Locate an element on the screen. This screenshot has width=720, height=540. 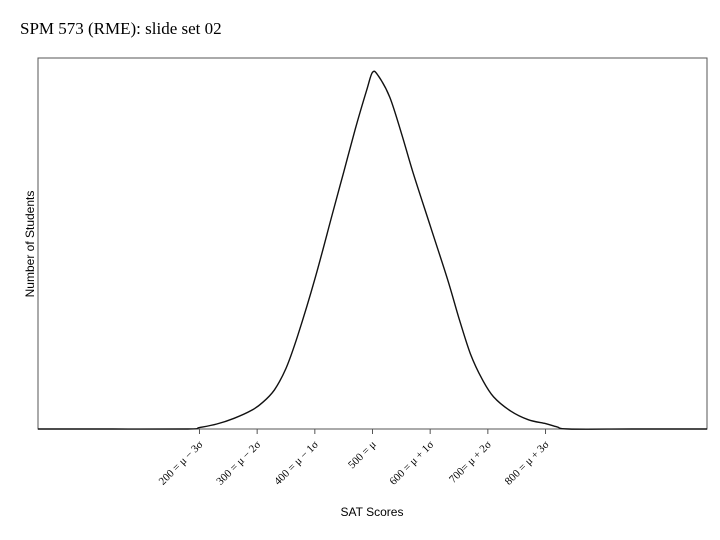
x-tick-label: 700= μ + 2σ is located at coordinates (470, 462).